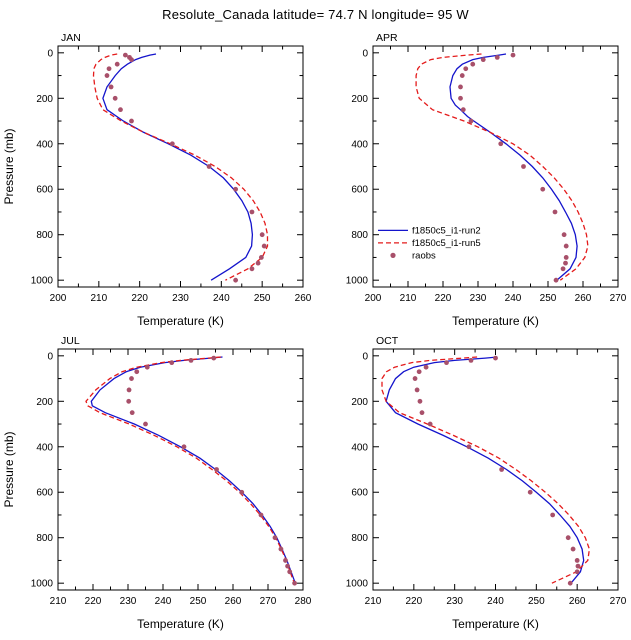 The image size is (631, 640). Describe the element at coordinates (446, 231) in the screenshot. I see `legend-label: f1850c5_i1-run2` at that location.